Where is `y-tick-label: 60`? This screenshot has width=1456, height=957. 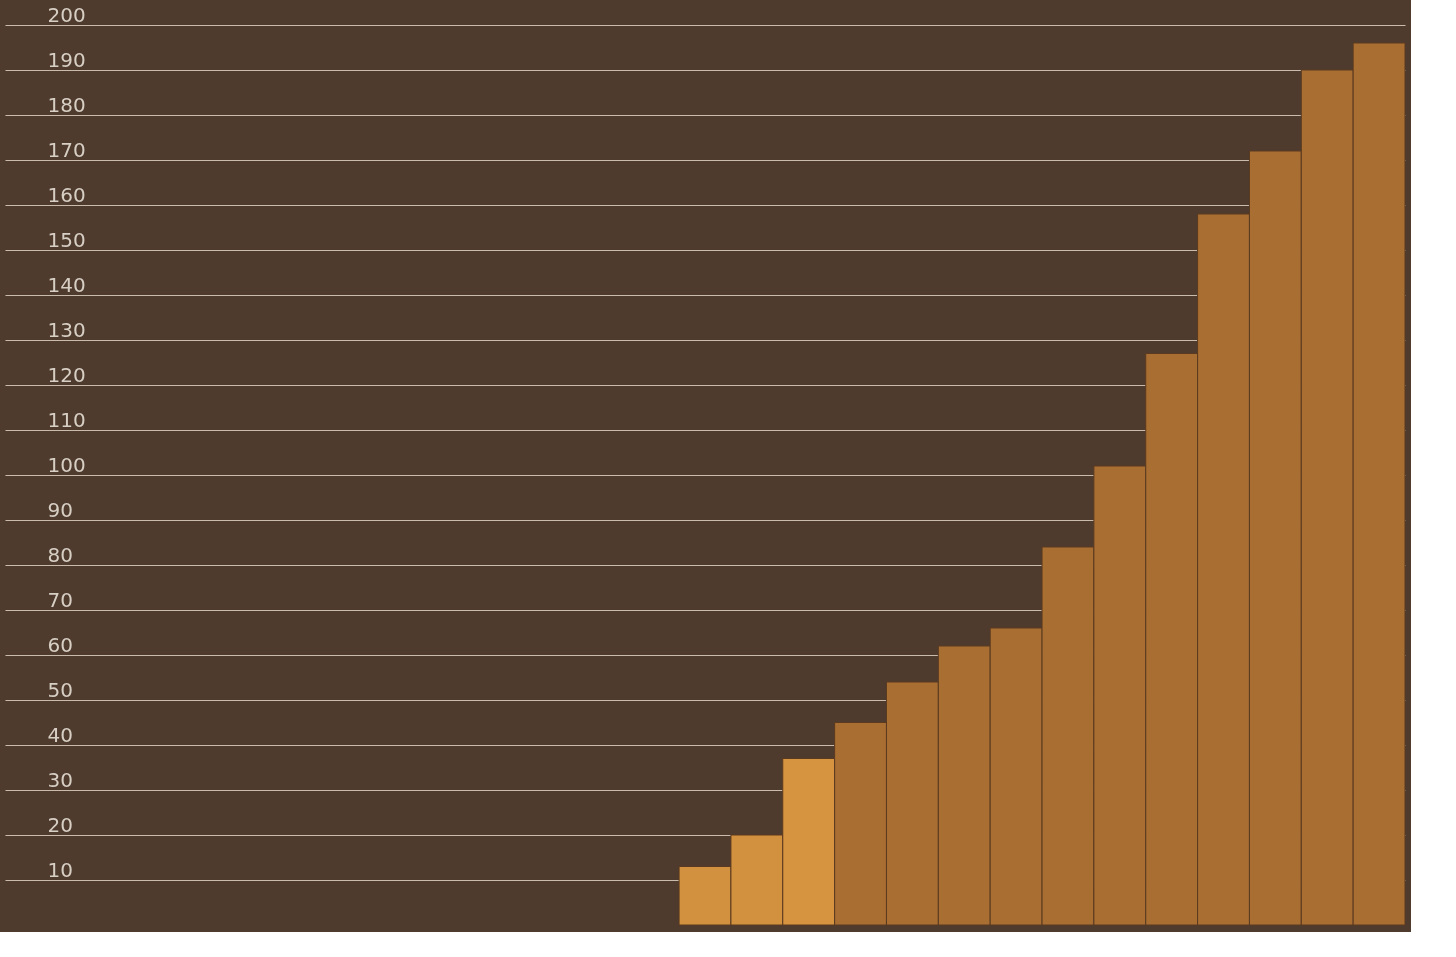 y-tick-label: 60 is located at coordinates (60, 644).